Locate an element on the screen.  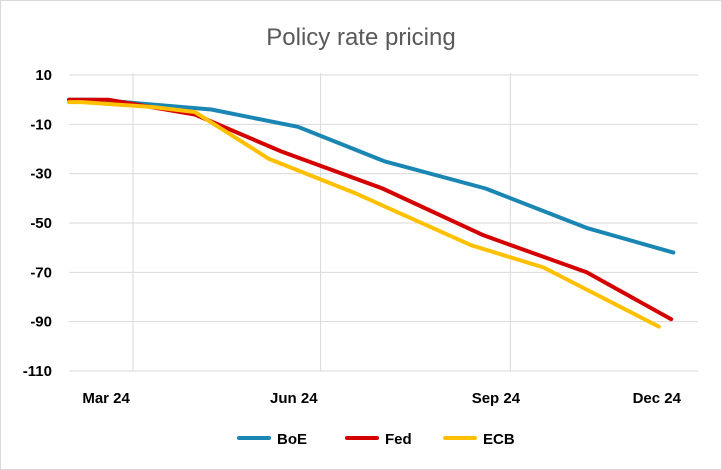
x-tick-label: Jun 24 is located at coordinates (294, 398).